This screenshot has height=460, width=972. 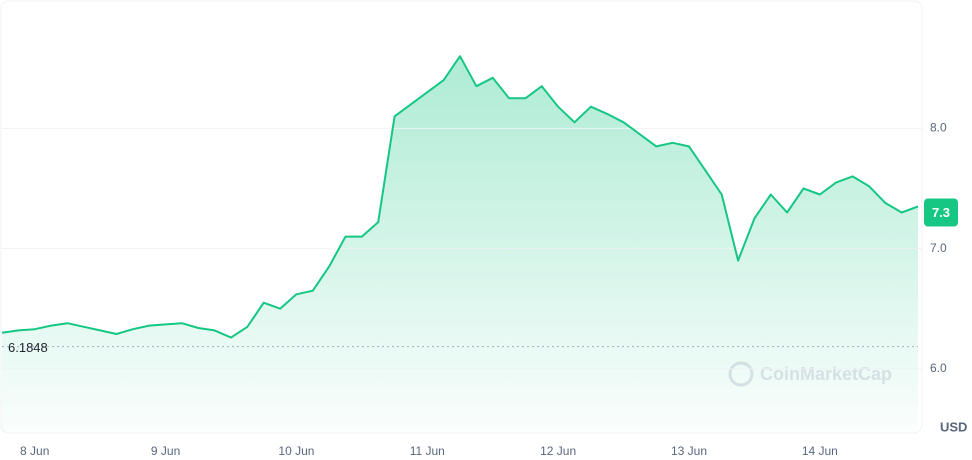 I want to click on current-price-tag, so click(x=941, y=212).